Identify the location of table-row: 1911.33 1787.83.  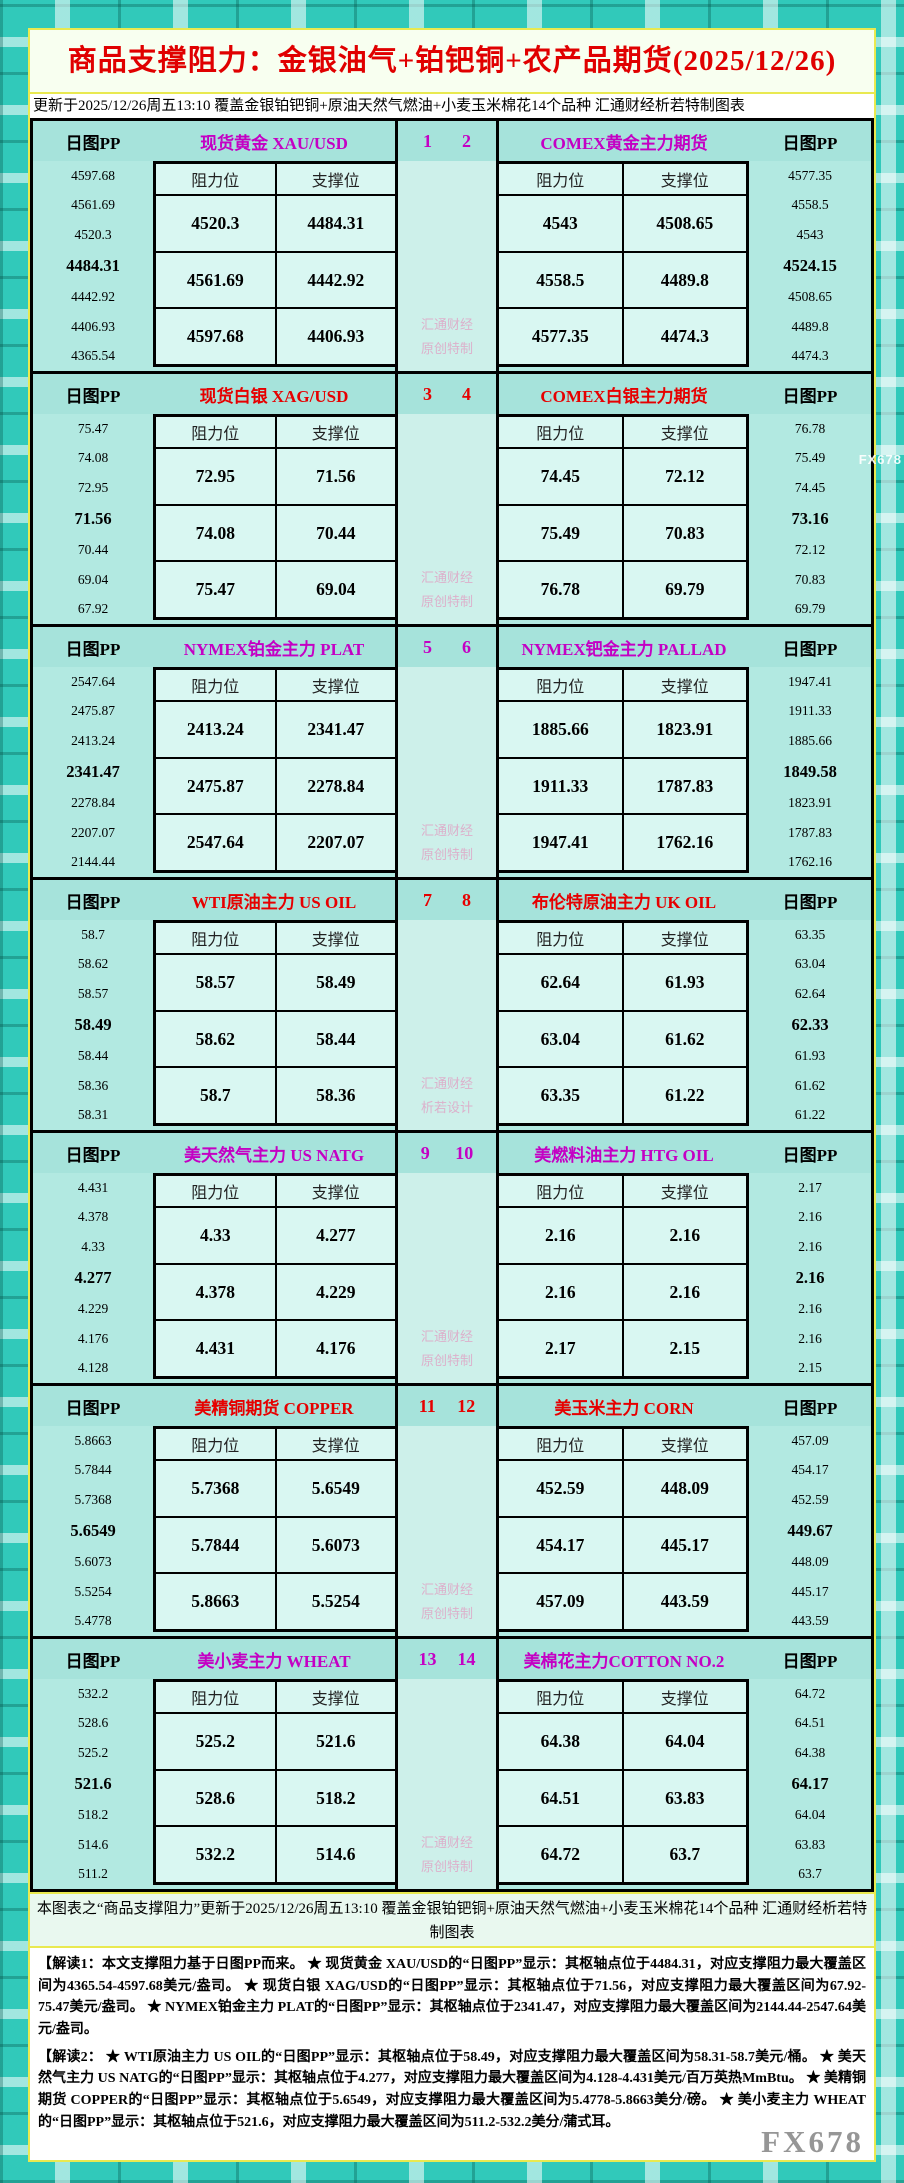
(622, 785).